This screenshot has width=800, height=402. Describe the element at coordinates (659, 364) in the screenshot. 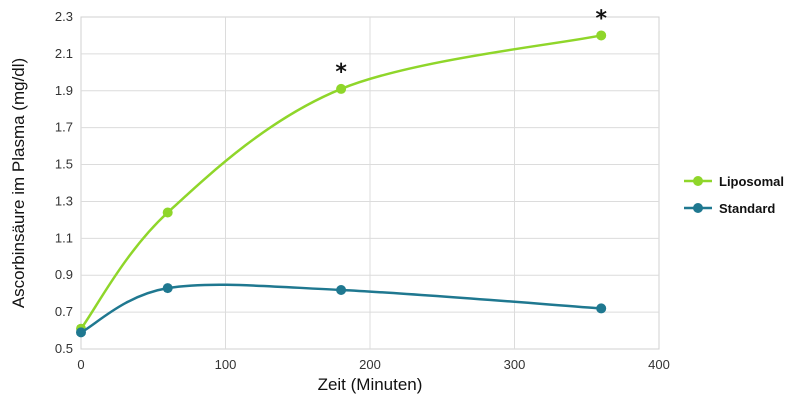

I see `x-tick-label: 400` at that location.